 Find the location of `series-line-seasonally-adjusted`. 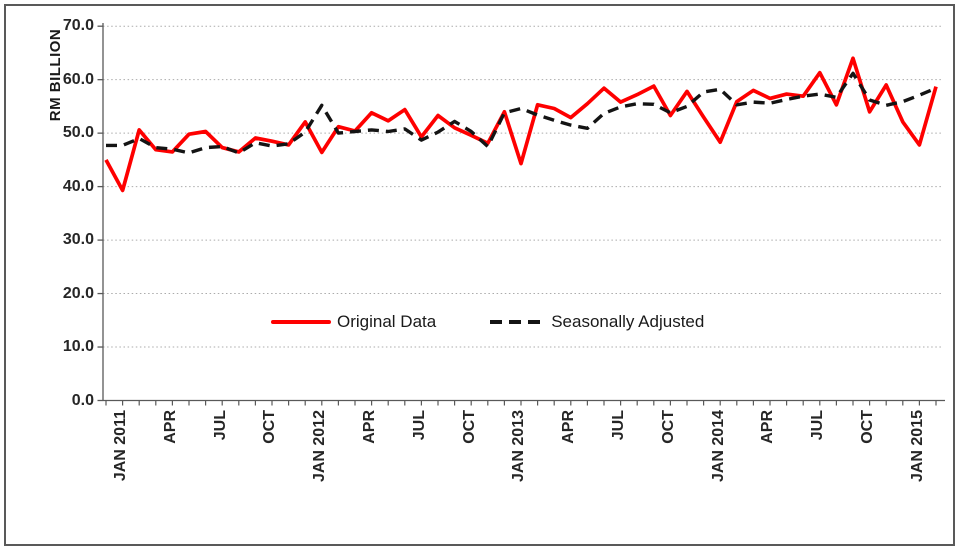

series-line-seasonally-adjusted is located at coordinates (521, 113).